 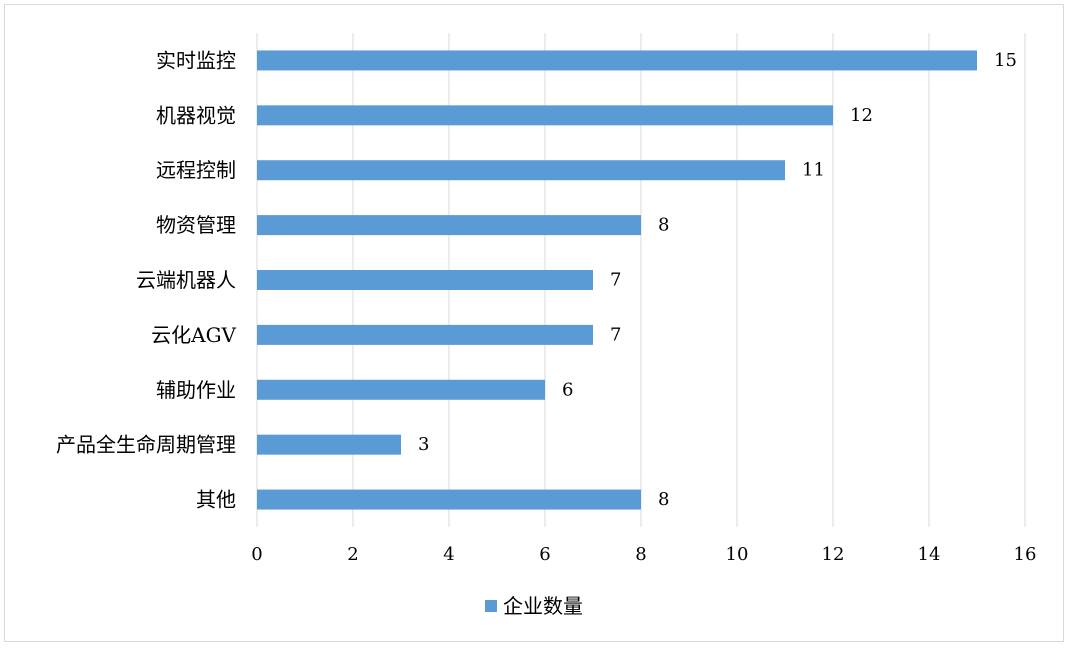 What do you see at coordinates (491, 606) in the screenshot?
I see `legend-swatch` at bounding box center [491, 606].